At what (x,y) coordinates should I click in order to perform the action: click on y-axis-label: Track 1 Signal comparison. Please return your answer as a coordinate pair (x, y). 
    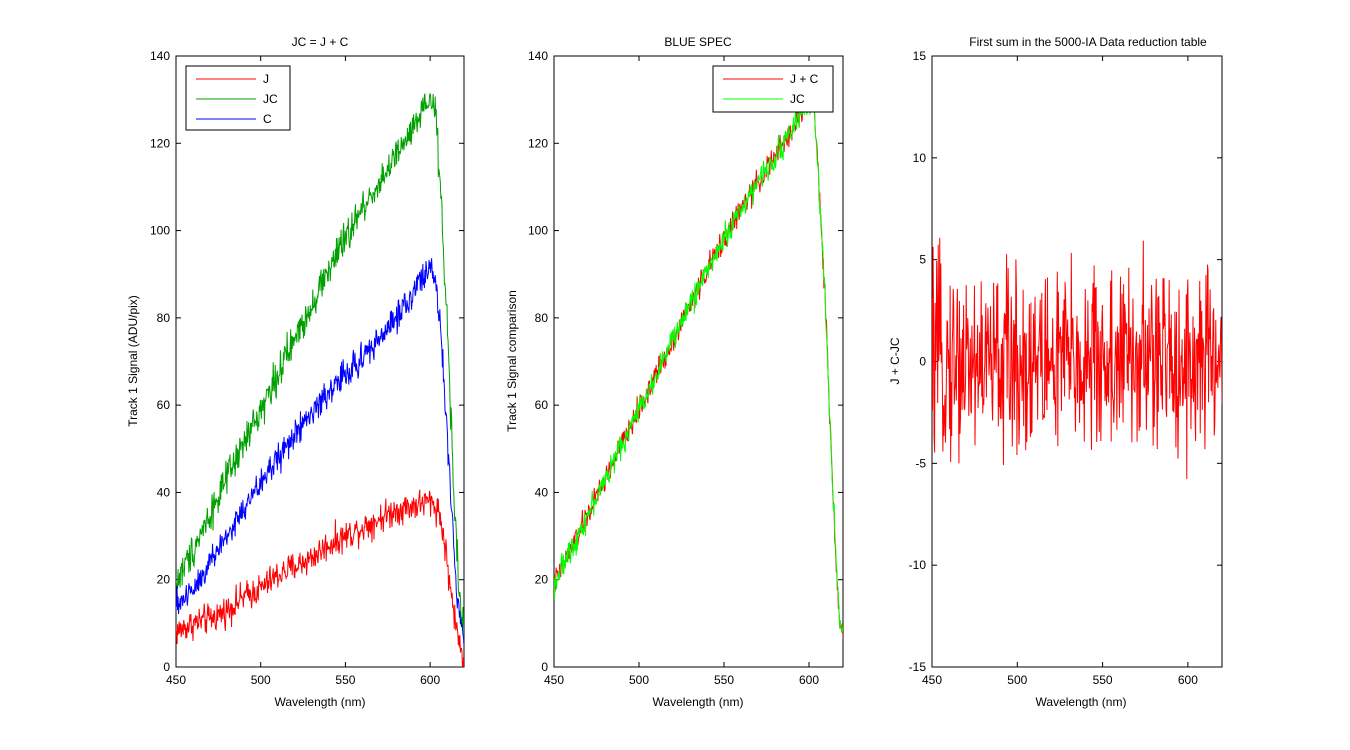
    Looking at the image, I should click on (512, 361).